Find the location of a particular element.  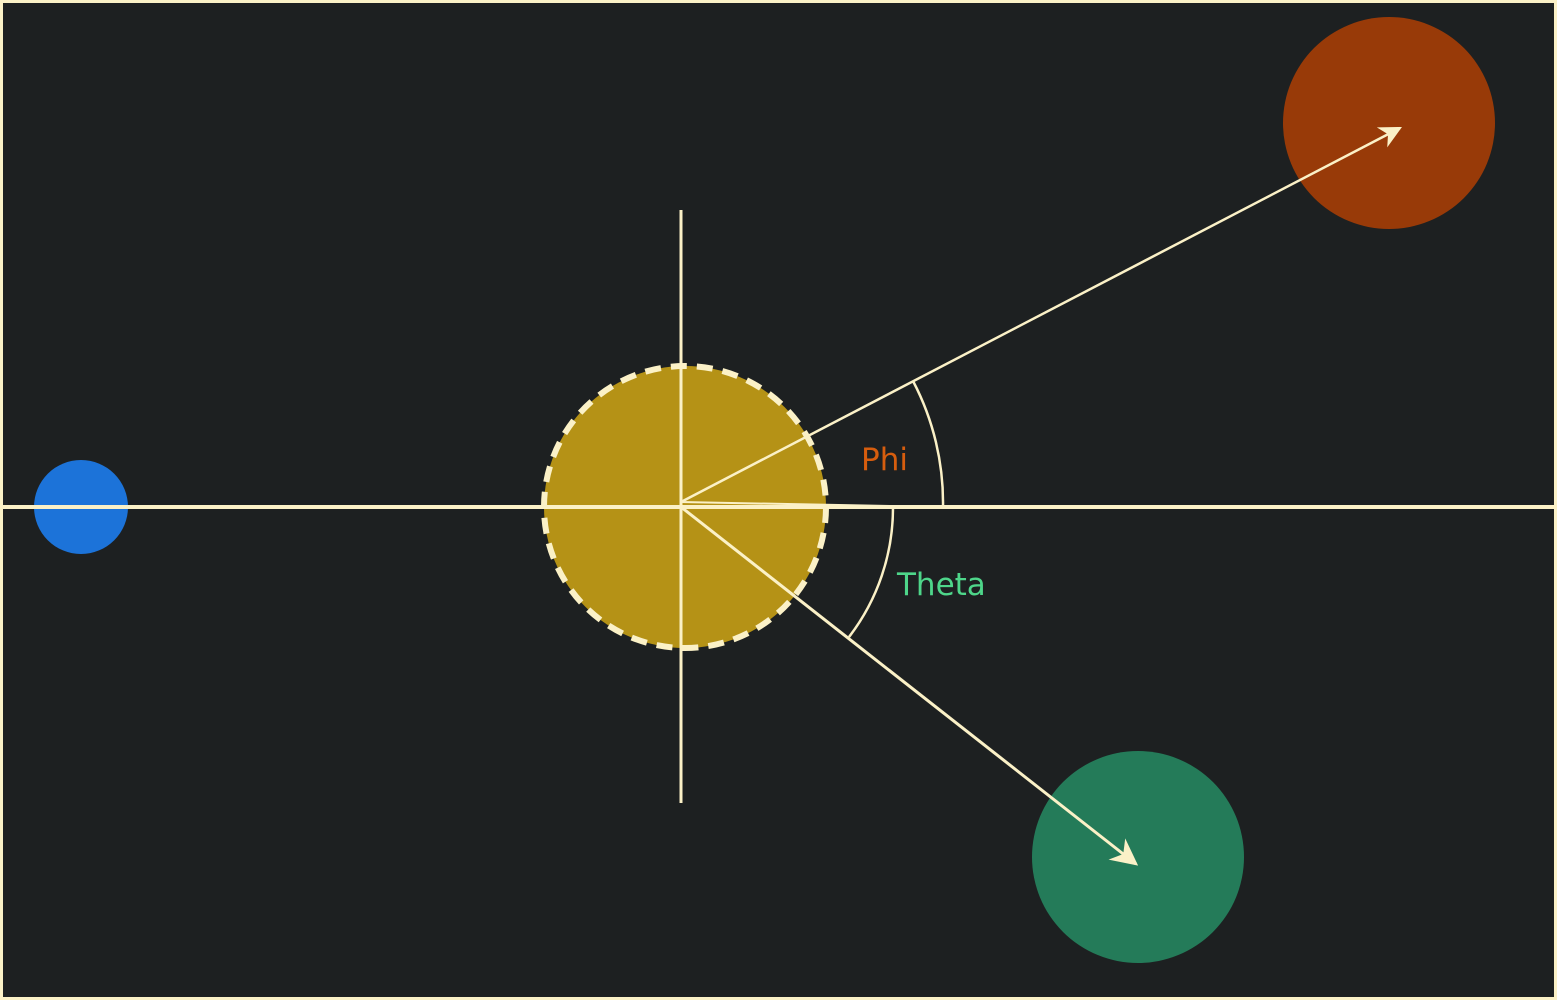

reference-line is located at coordinates (812, 504).